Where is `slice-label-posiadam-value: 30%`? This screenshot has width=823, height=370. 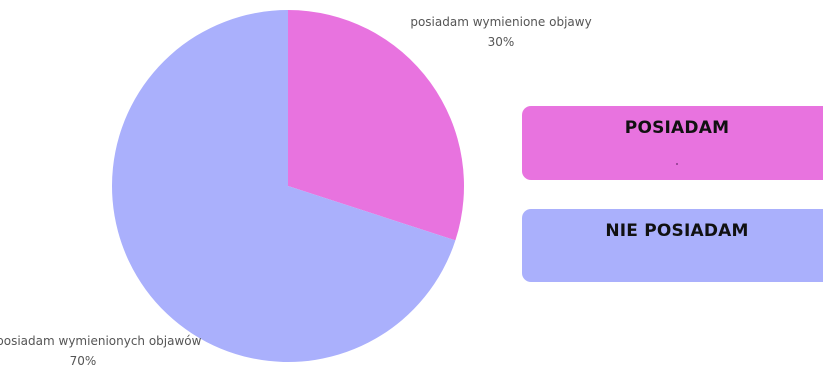 slice-label-posiadam-value: 30% is located at coordinates (501, 42).